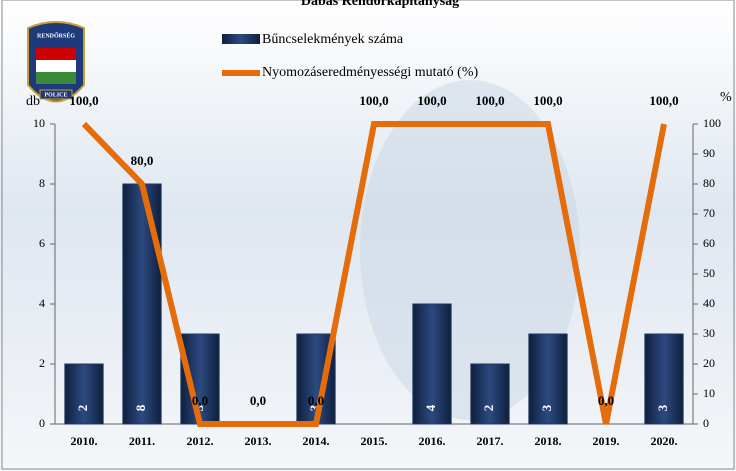  What do you see at coordinates (709, 303) in the screenshot?
I see `y2-tick-label: 40` at bounding box center [709, 303].